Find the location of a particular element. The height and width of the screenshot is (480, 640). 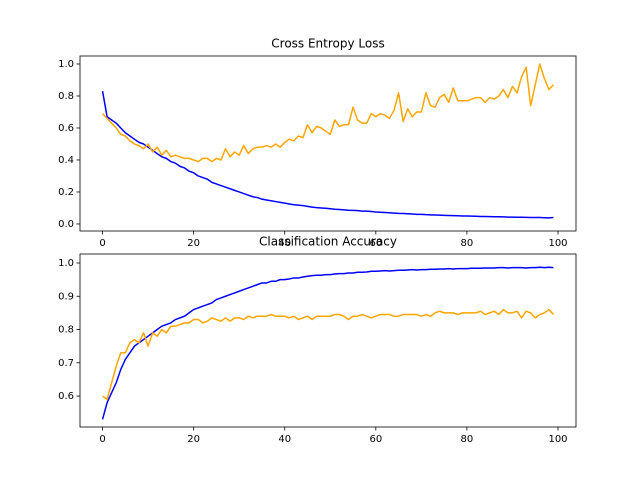

chart-title: Cross Entropy Loss is located at coordinates (327, 44).